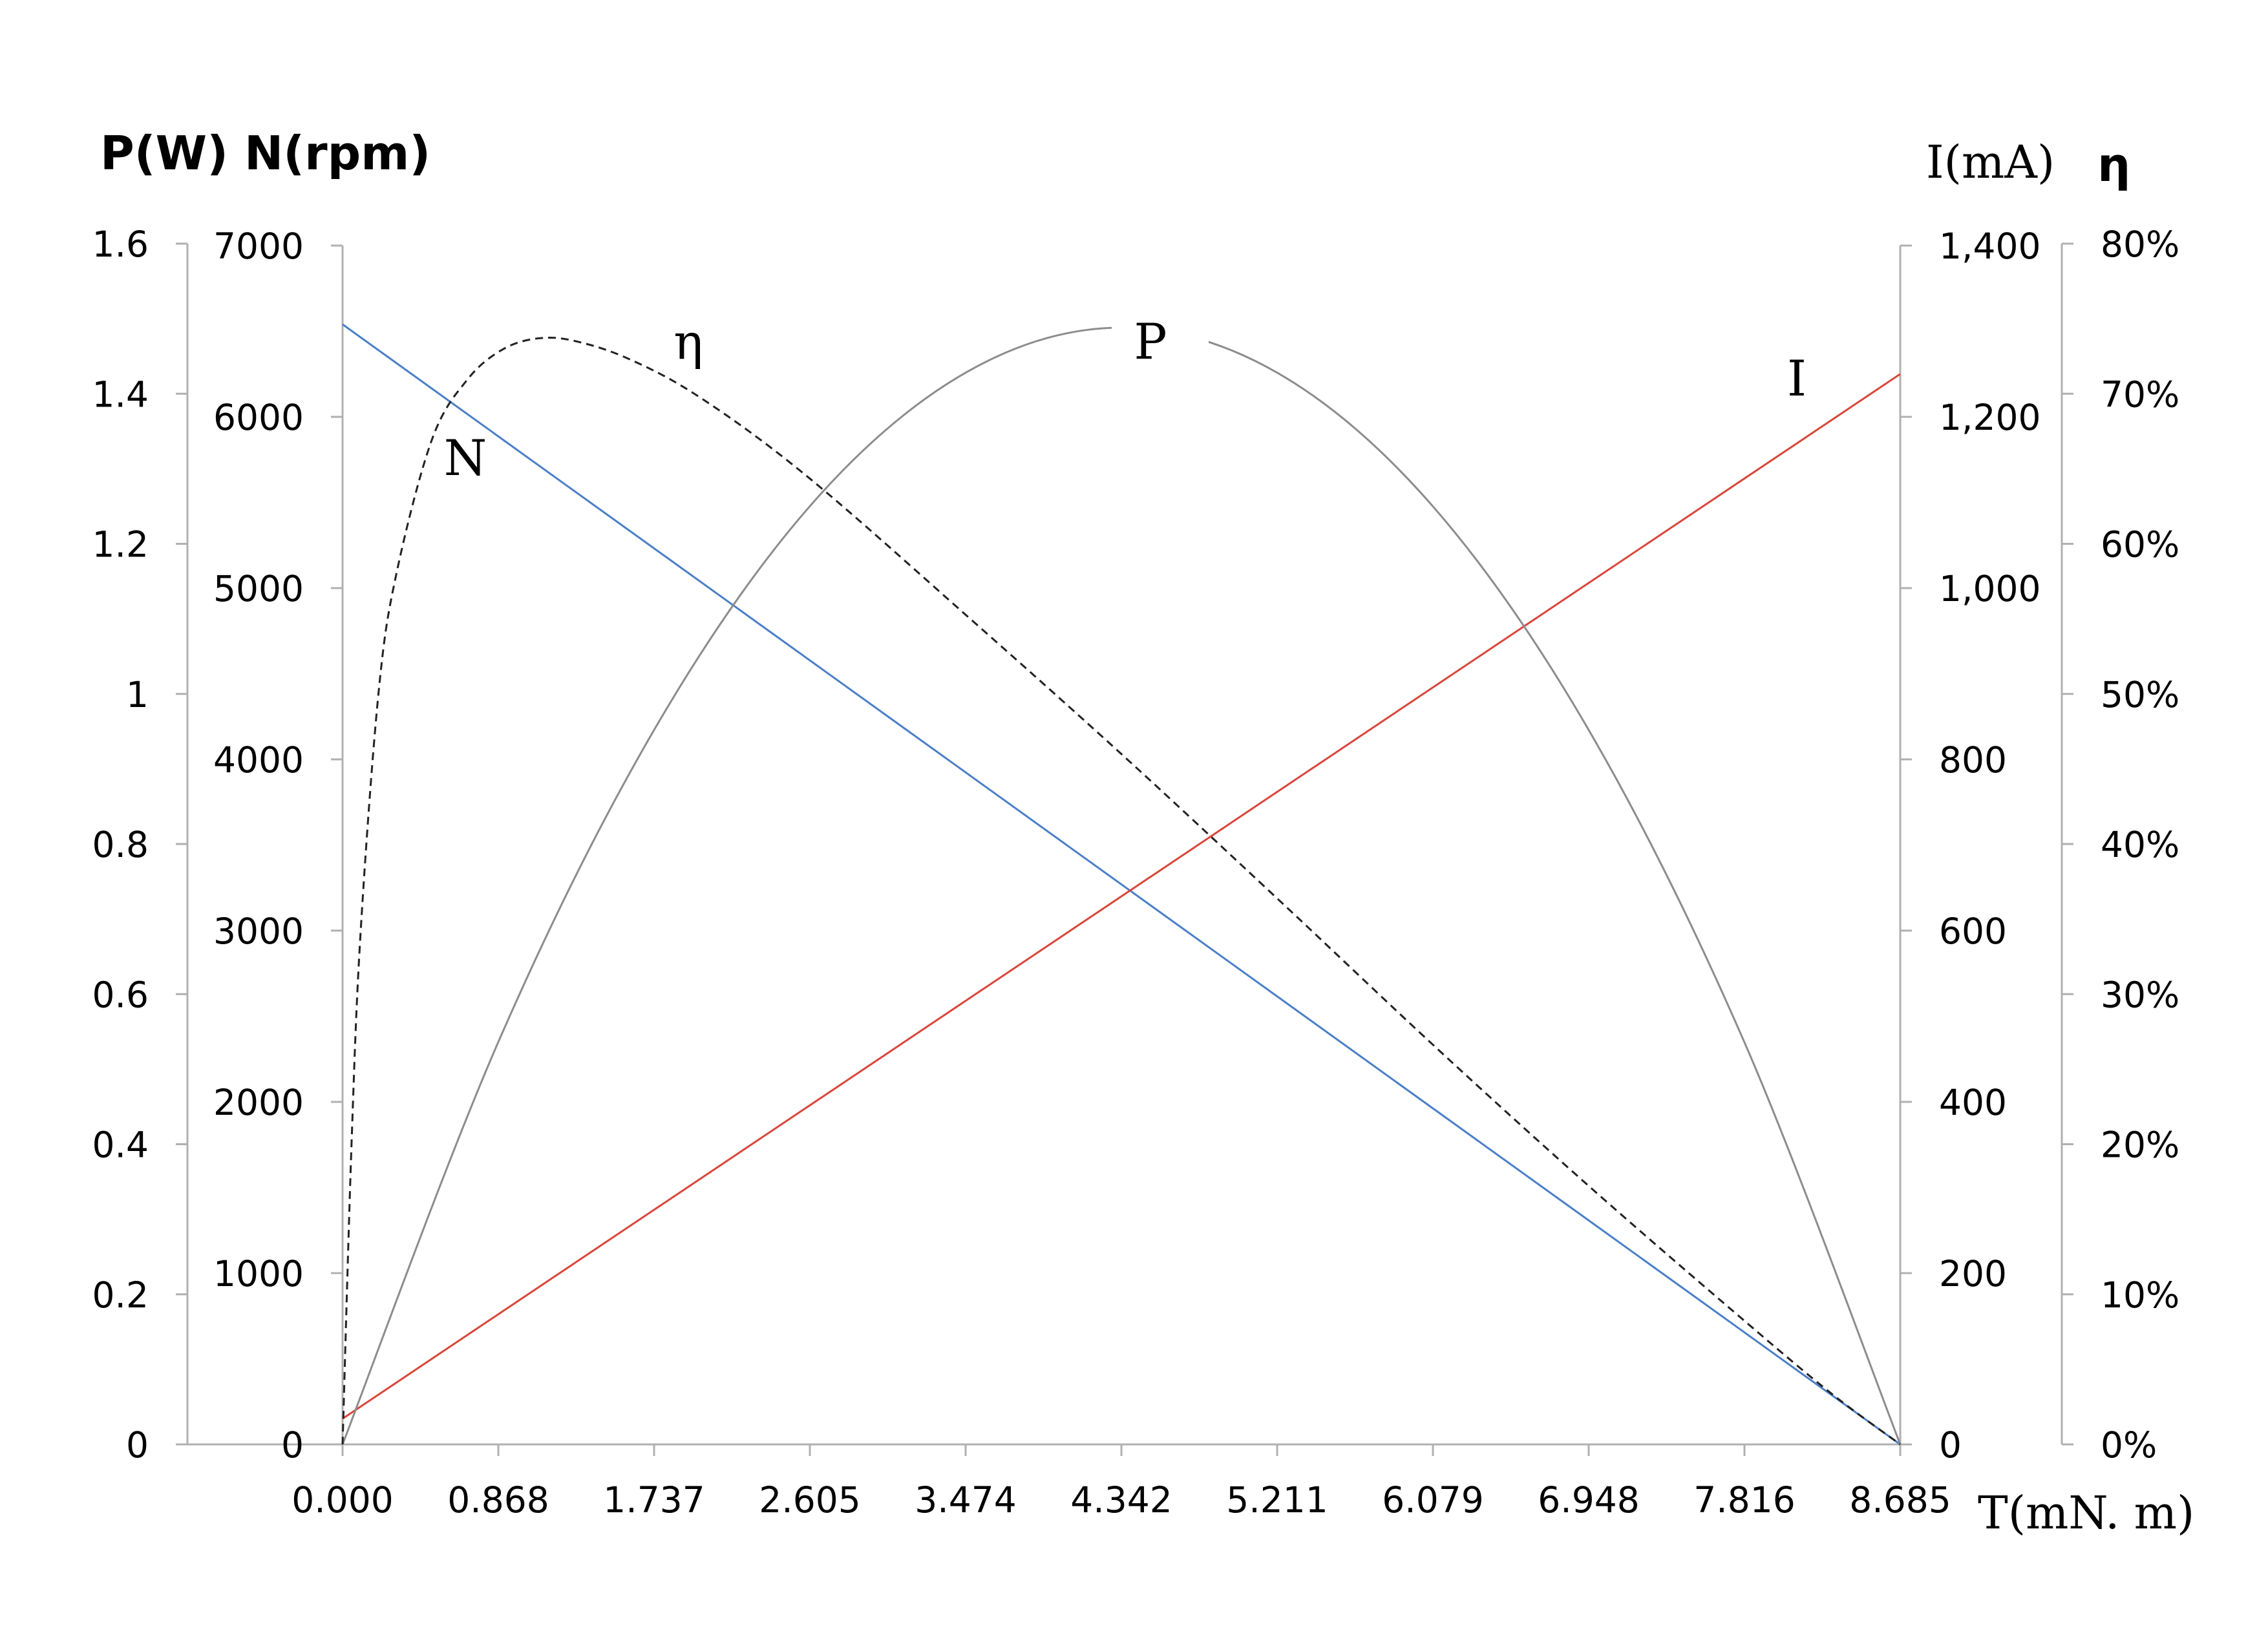 This screenshot has width=2268, height=1626. Describe the element at coordinates (292, 1445) in the screenshot. I see `speed-tick-label: 0` at that location.